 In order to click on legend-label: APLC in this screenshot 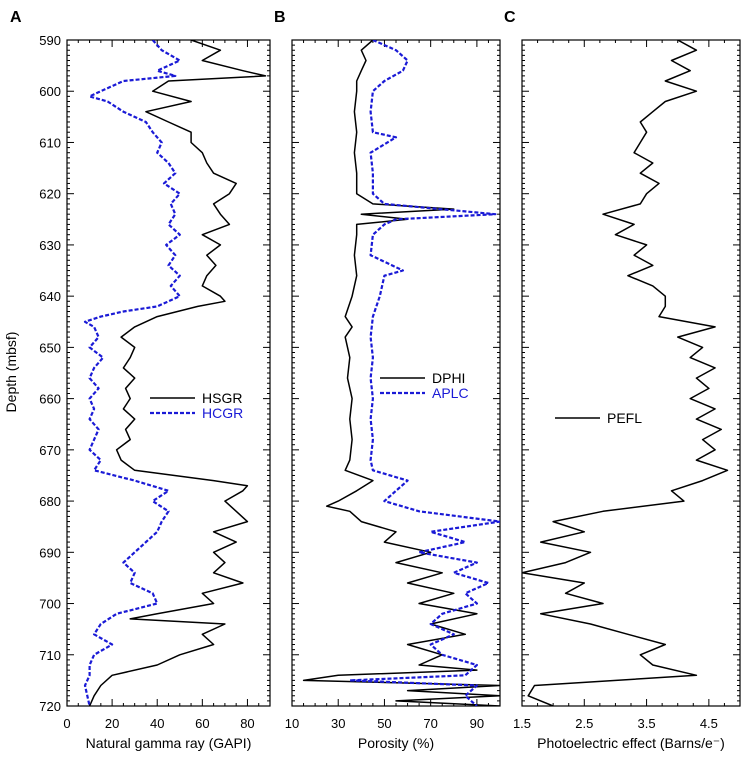, I will do `click(450, 393)`.